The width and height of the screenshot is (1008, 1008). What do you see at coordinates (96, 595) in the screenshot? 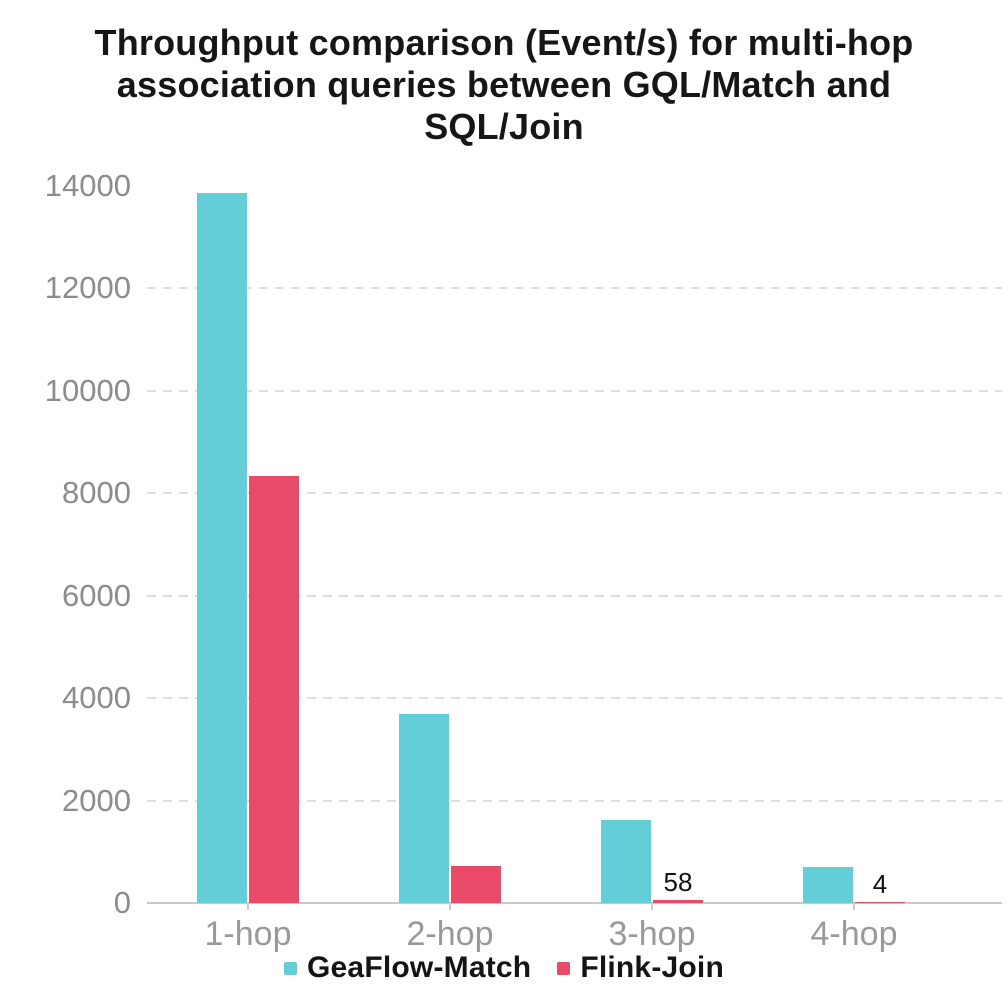
I see `y-axis-tick-label: 6000` at bounding box center [96, 595].